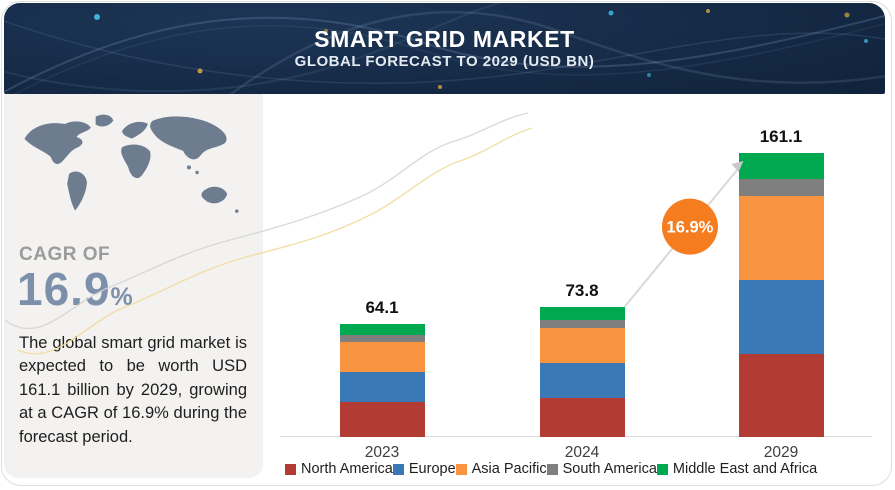 Image resolution: width=895 pixels, height=490 pixels. Describe the element at coordinates (382, 307) in the screenshot. I see `bar-total-label: 64.1` at that location.